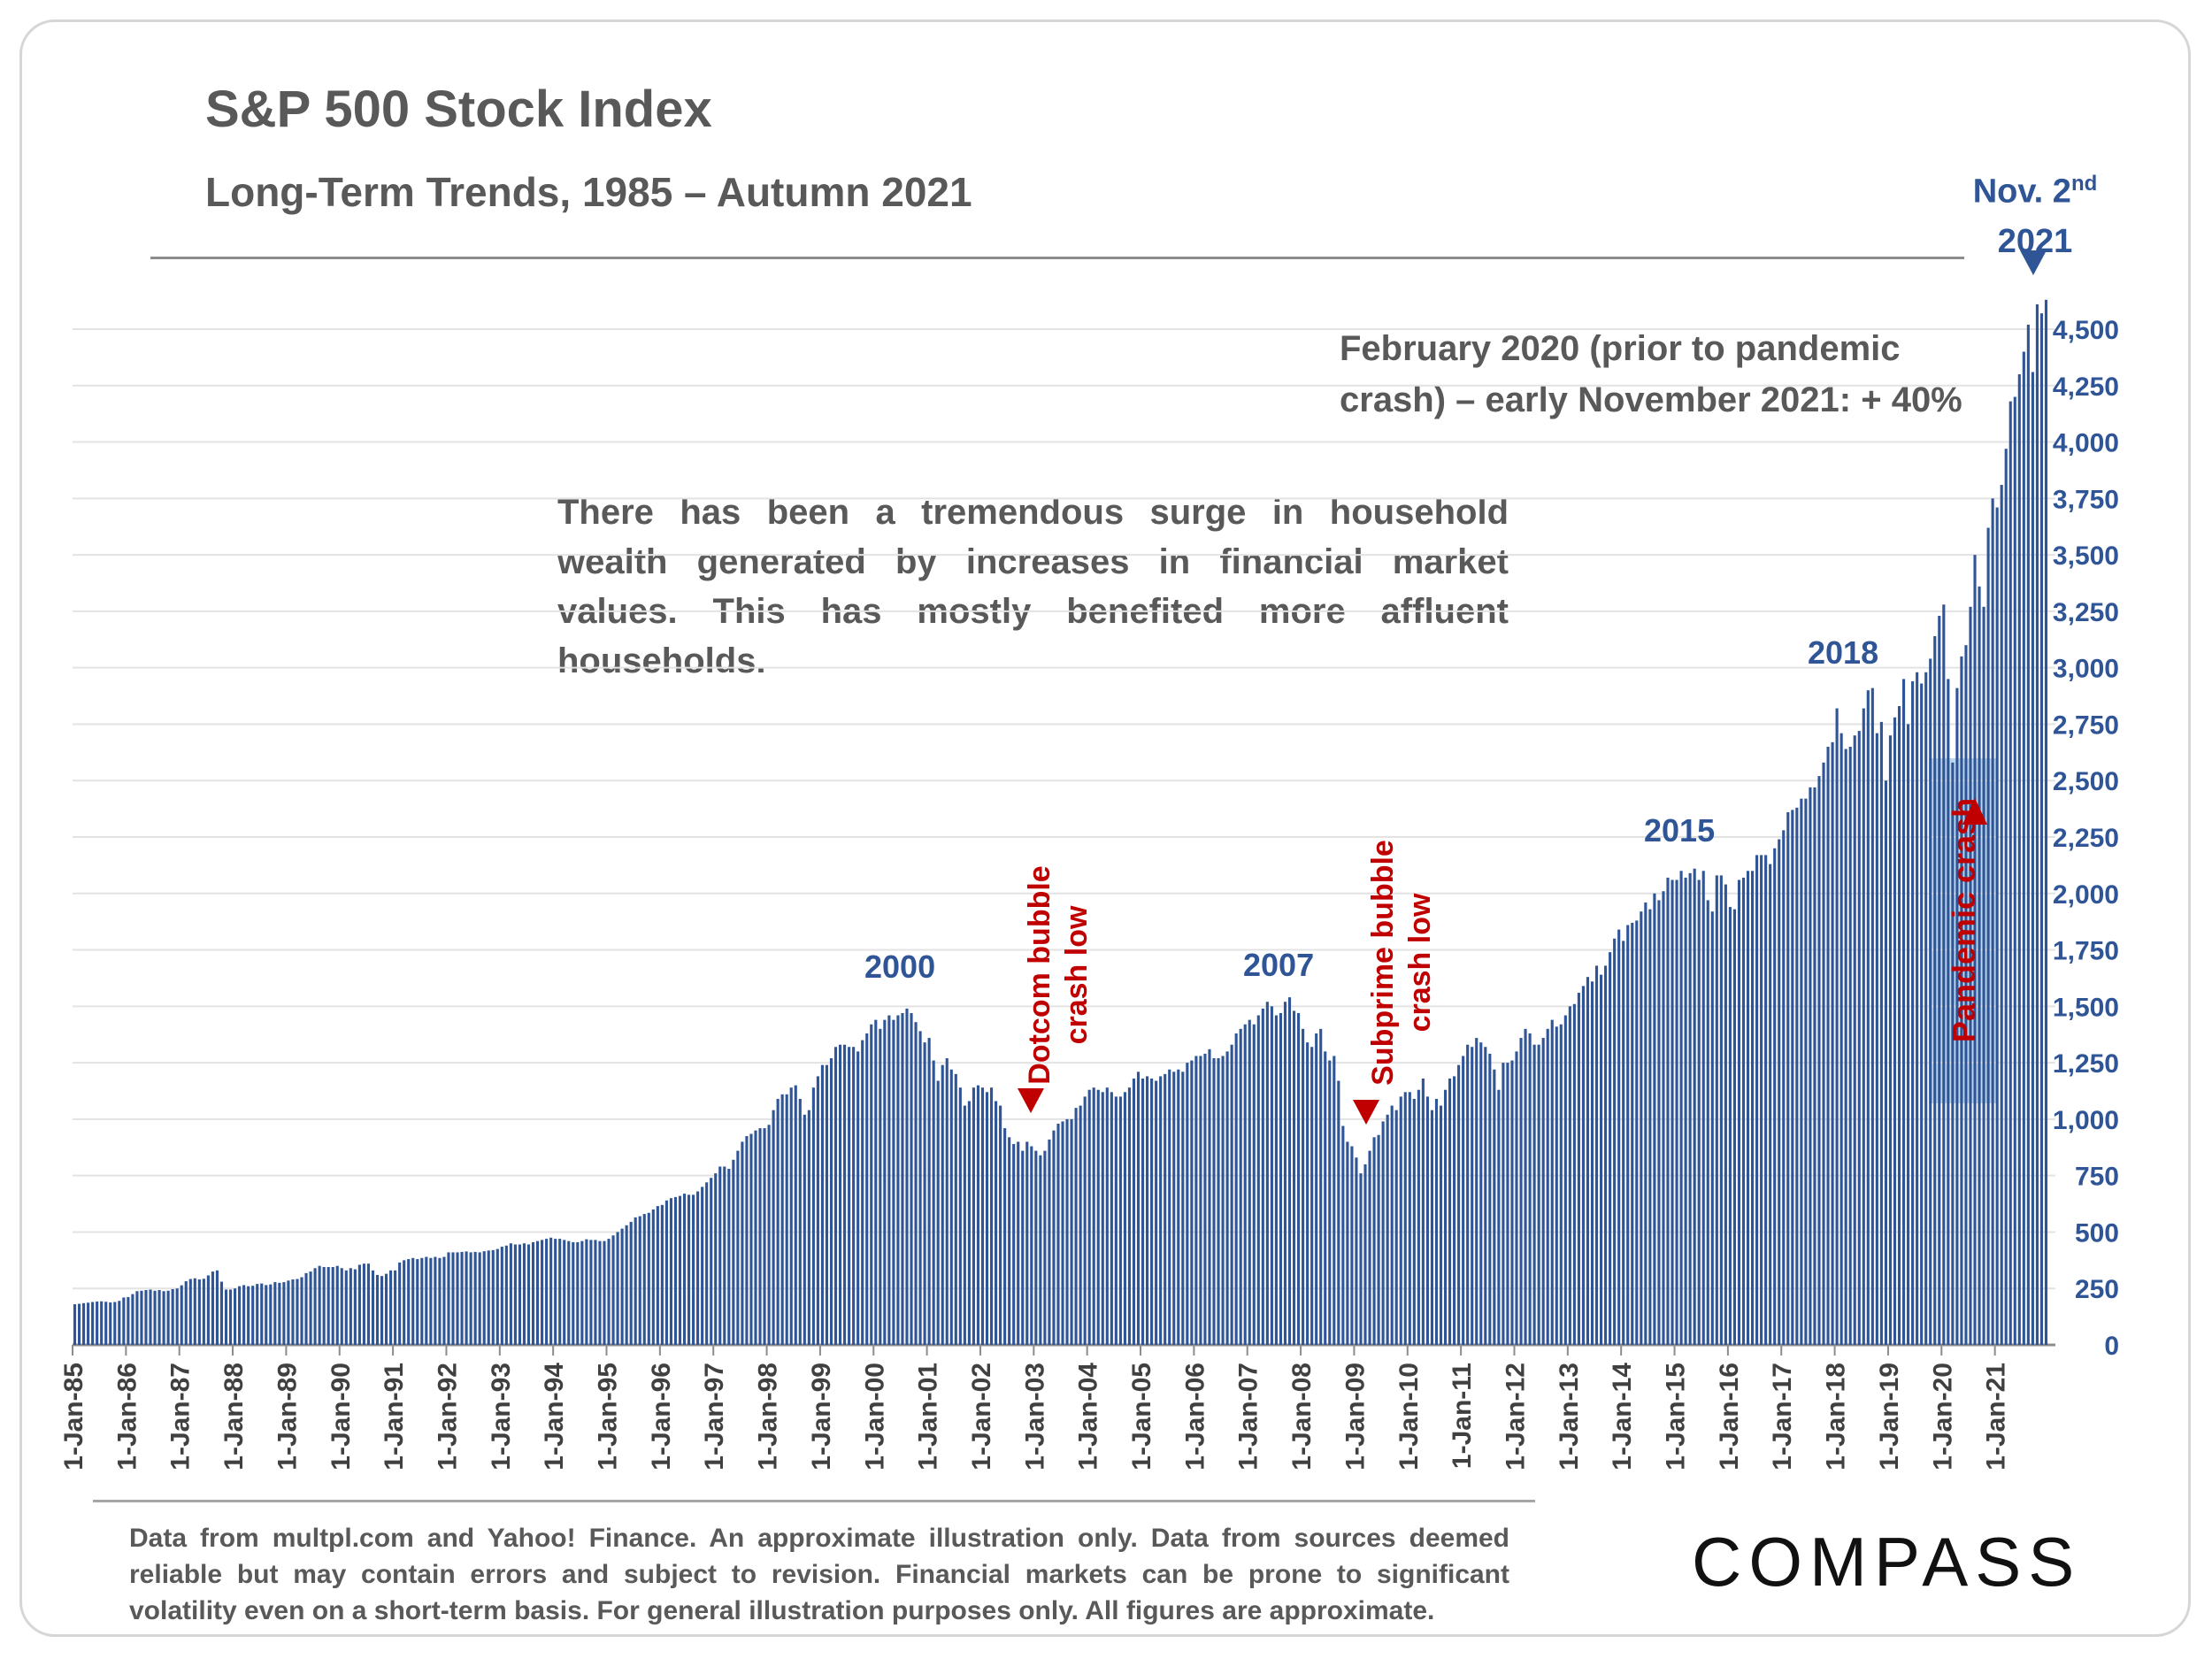 This screenshot has width=2212, height=1659. Describe the element at coordinates (2086, 388) in the screenshot. I see `y-tick-label: 4,250` at that location.